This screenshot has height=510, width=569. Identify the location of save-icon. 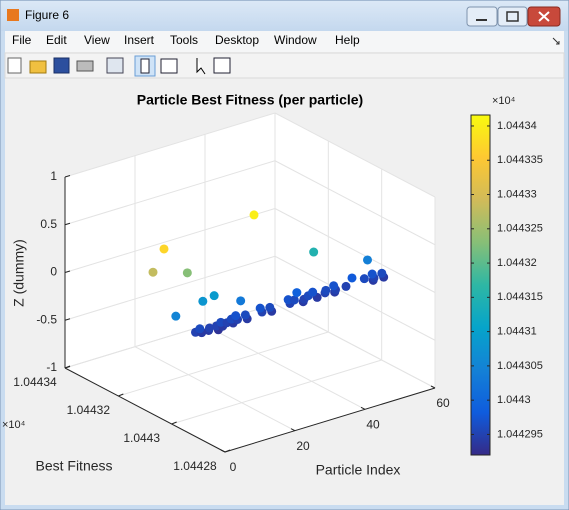
(61, 65).